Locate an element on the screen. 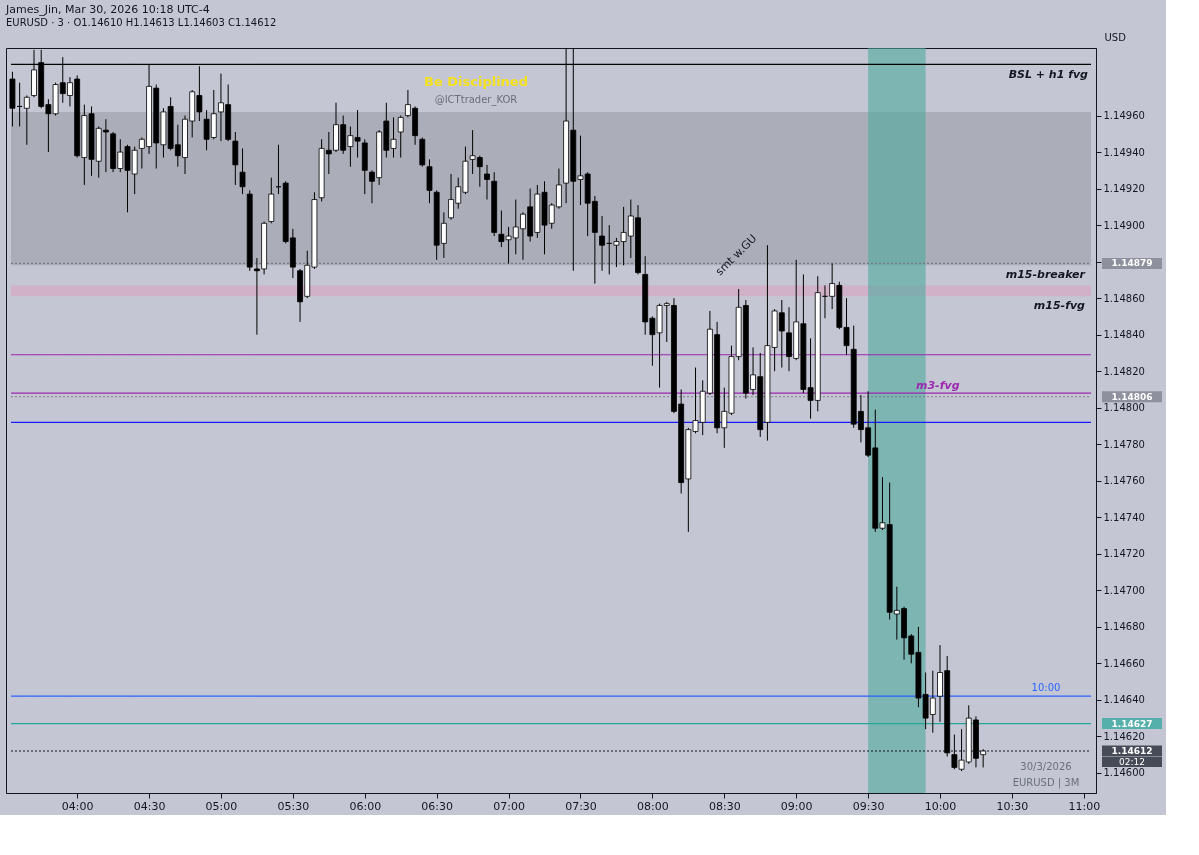  y-tick-label: 1.14860 is located at coordinates (1124, 298).